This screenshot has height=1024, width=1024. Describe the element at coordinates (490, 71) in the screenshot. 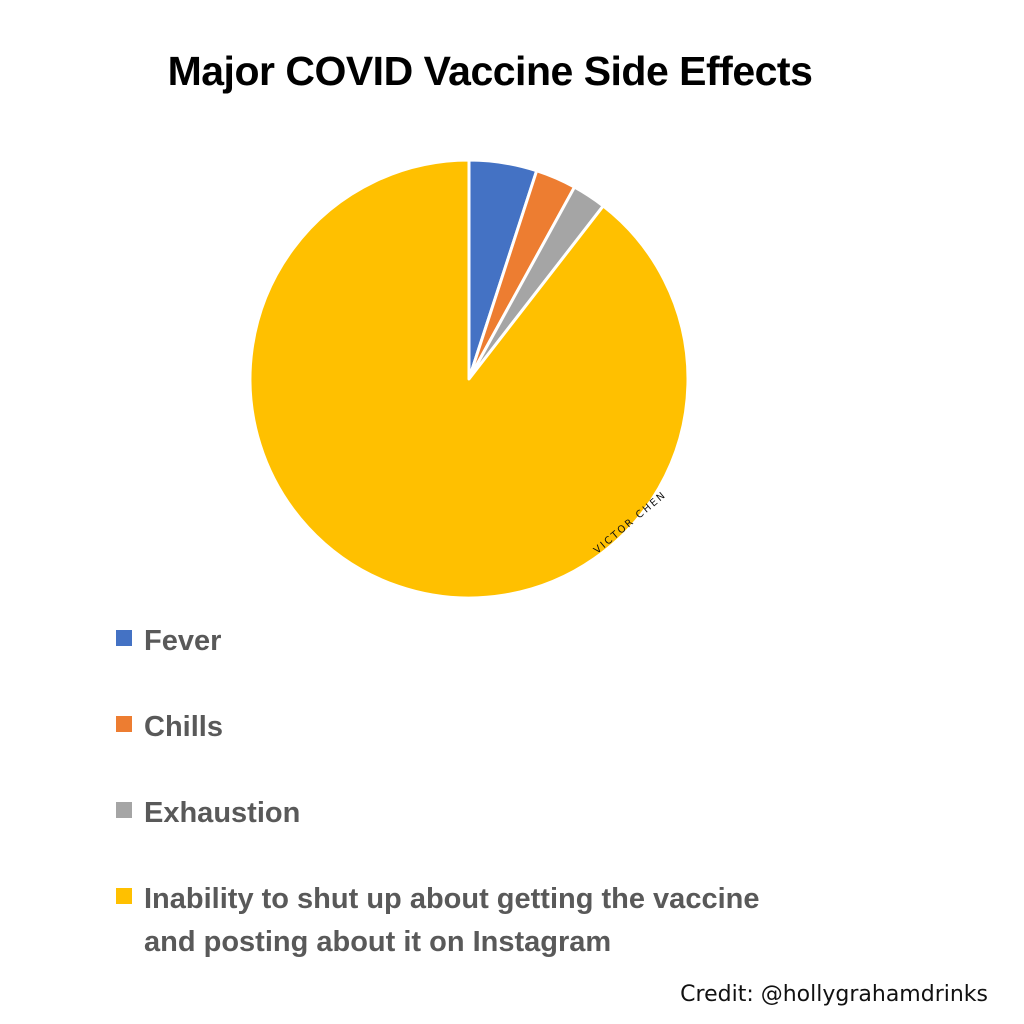

I see `chart-title: Major COVID Vaccine Side Effects` at that location.